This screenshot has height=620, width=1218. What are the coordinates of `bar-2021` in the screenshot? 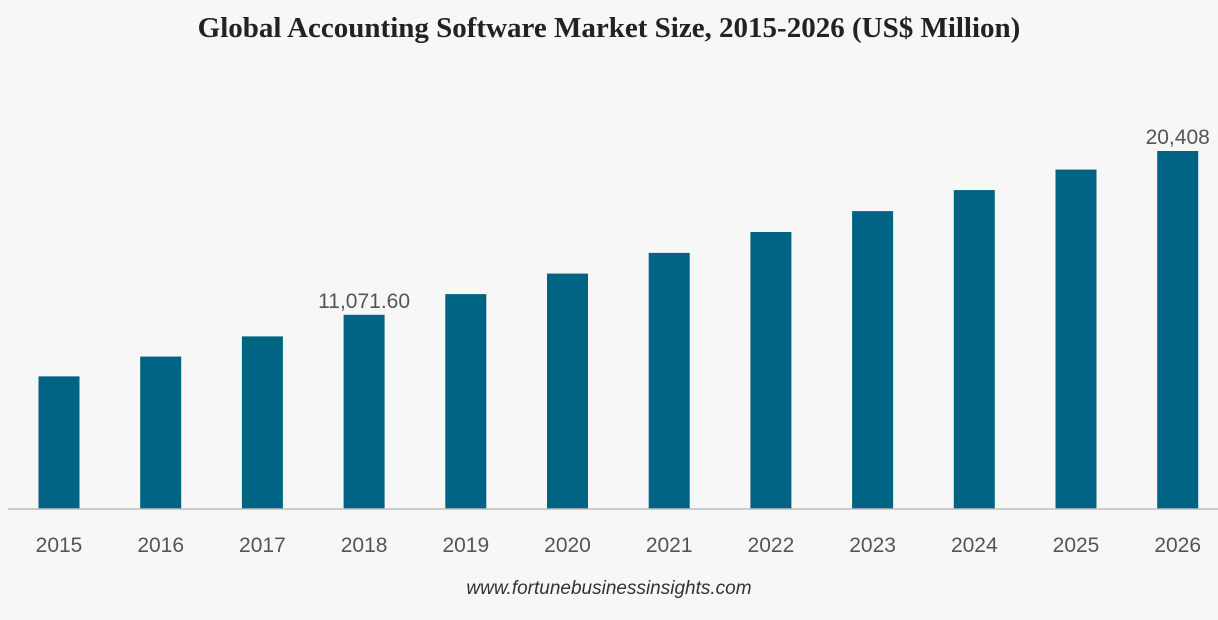 It's located at (669, 380).